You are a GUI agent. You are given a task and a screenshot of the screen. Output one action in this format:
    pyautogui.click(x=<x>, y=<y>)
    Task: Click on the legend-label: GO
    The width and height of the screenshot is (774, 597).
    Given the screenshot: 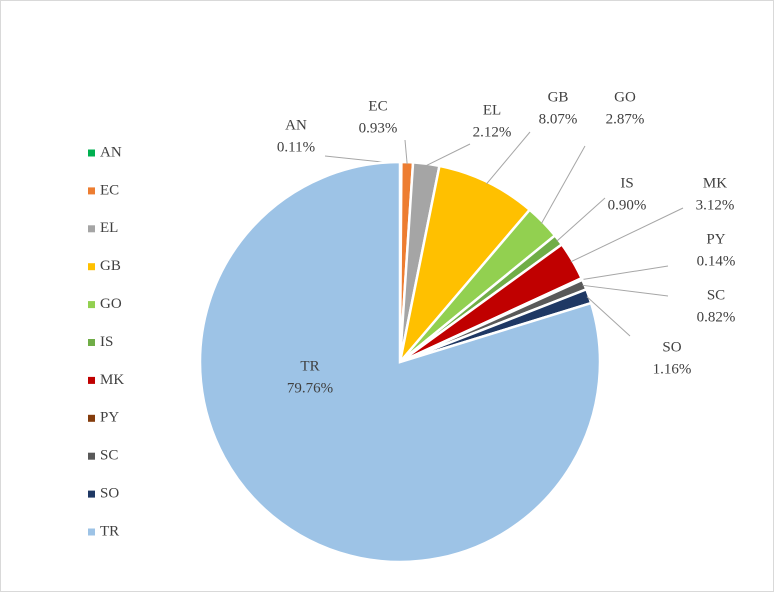 What is the action you would take?
    pyautogui.click(x=111, y=304)
    